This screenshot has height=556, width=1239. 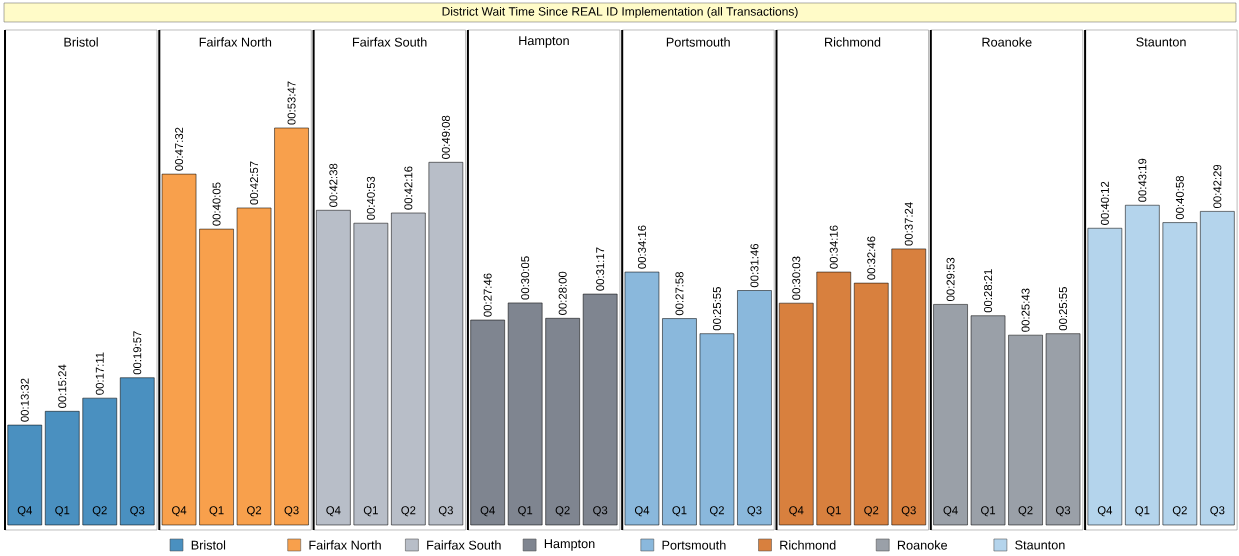 What do you see at coordinates (620, 12) in the screenshot?
I see `text: District Wait Time Since REAL ID Implementation (all Transactions)` at bounding box center [620, 12].